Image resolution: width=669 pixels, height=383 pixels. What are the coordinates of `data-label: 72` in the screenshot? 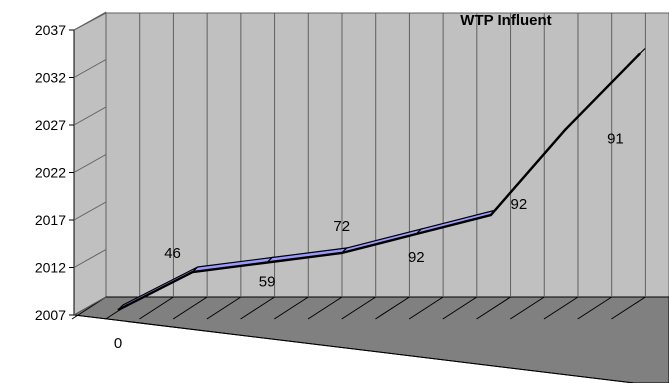 It's located at (341, 226).